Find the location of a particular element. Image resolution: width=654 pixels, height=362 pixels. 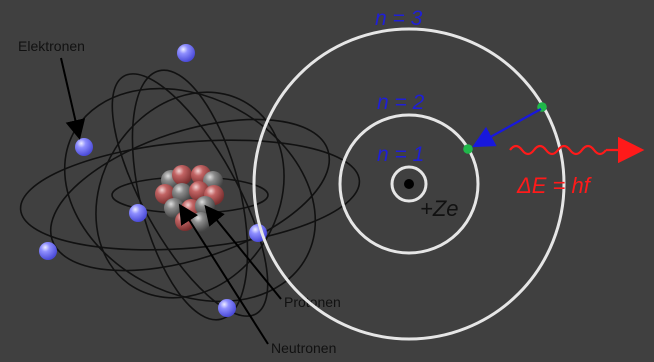

protons-label: Protonen is located at coordinates (312, 302).